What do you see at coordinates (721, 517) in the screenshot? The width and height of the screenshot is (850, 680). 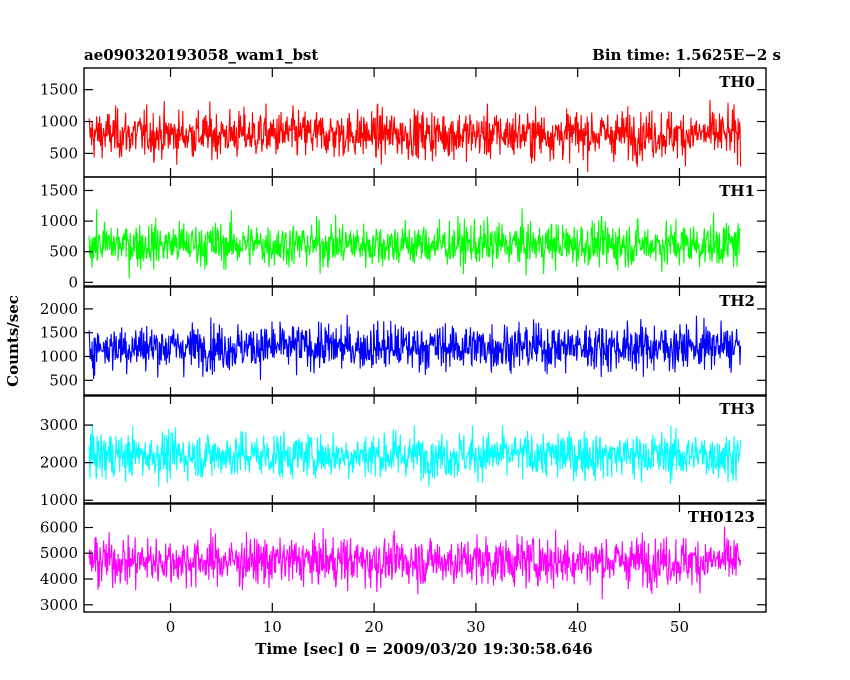 I see `series-name-th0123: TH0123` at bounding box center [721, 517].